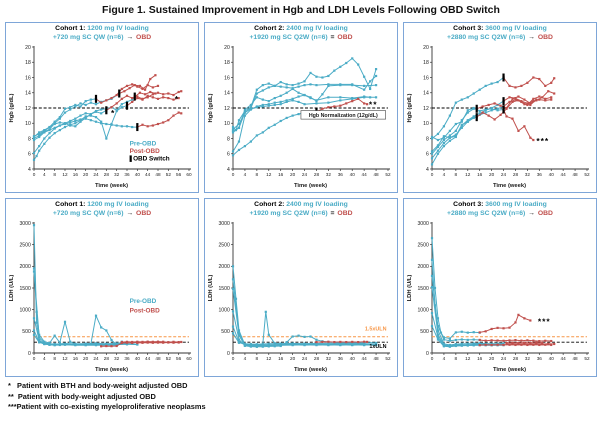  What do you see at coordinates (492, 358) in the screenshot?
I see `svg-text: 20` at bounding box center [492, 358].